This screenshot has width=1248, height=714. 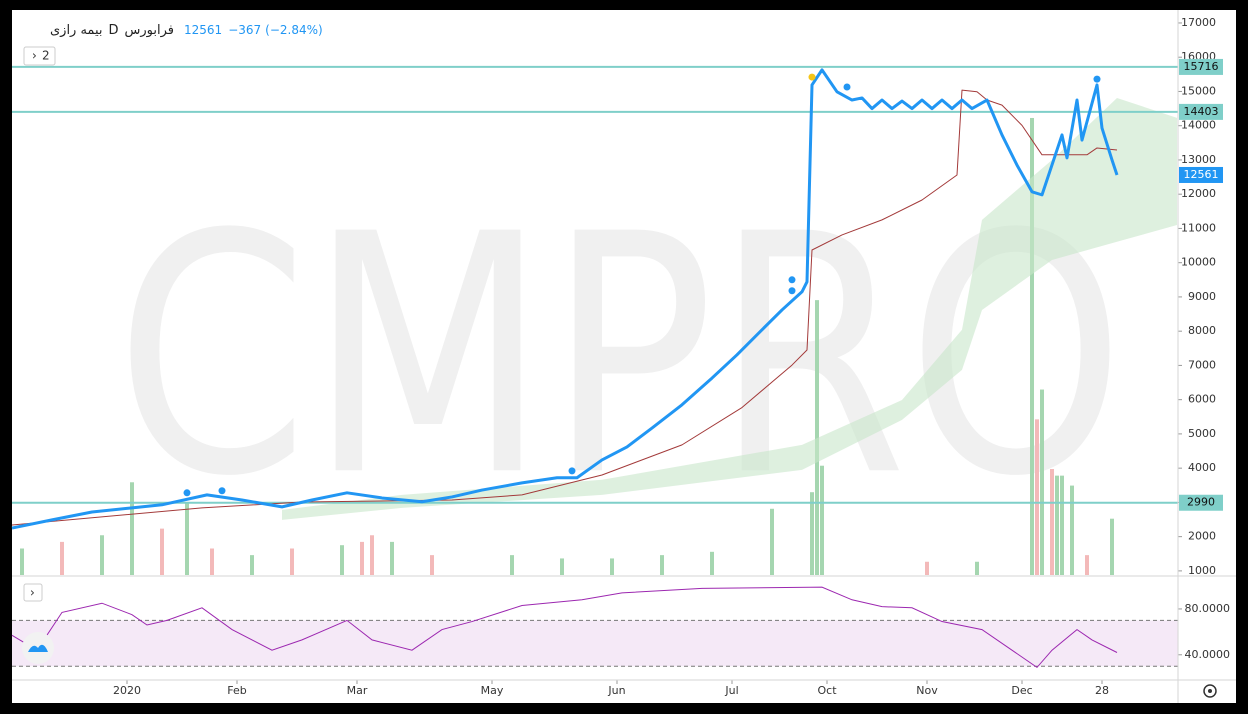 I want to click on pane-toggle, so click(x=33, y=592).